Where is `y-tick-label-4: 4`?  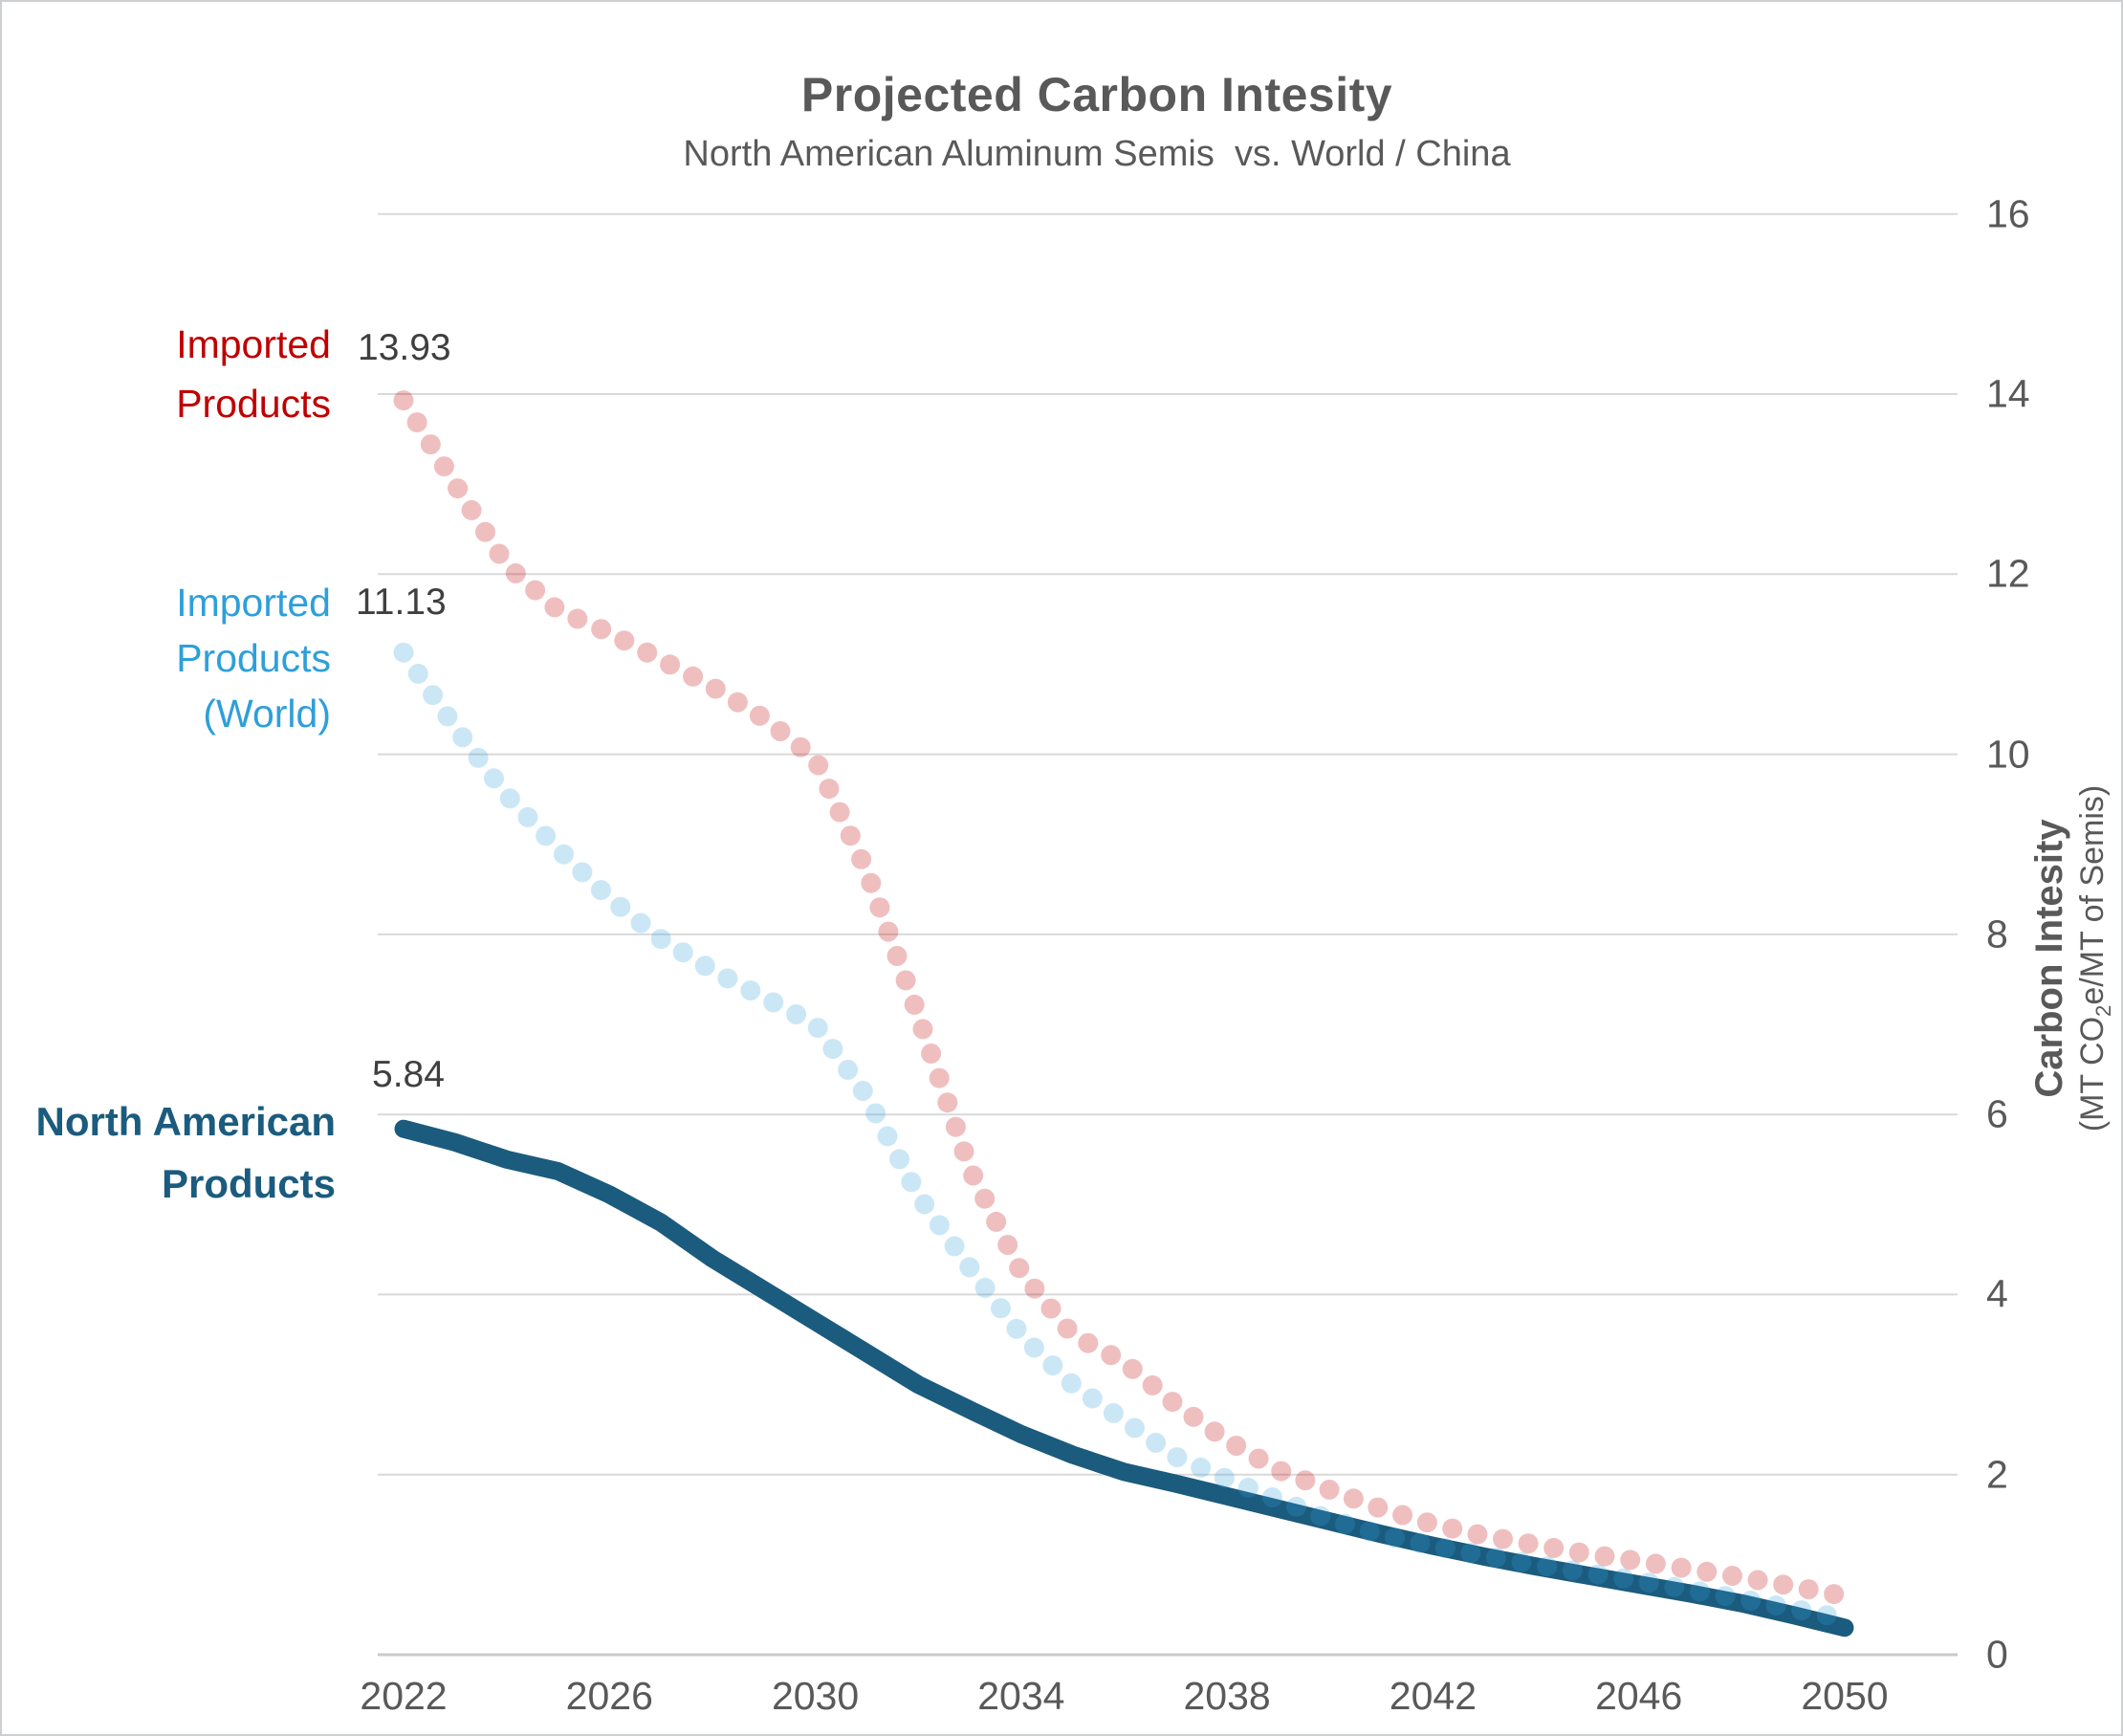
y-tick-label-4: 4 is located at coordinates (1997, 1293).